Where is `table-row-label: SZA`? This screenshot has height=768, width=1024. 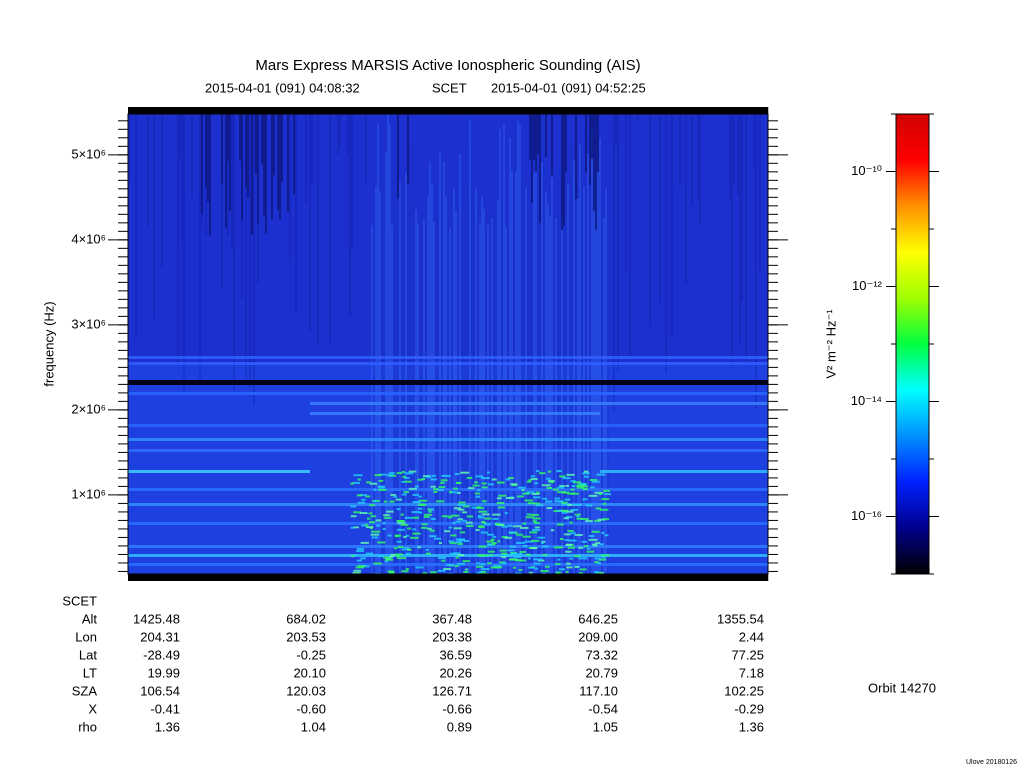
table-row-label: SZA is located at coordinates (85, 690).